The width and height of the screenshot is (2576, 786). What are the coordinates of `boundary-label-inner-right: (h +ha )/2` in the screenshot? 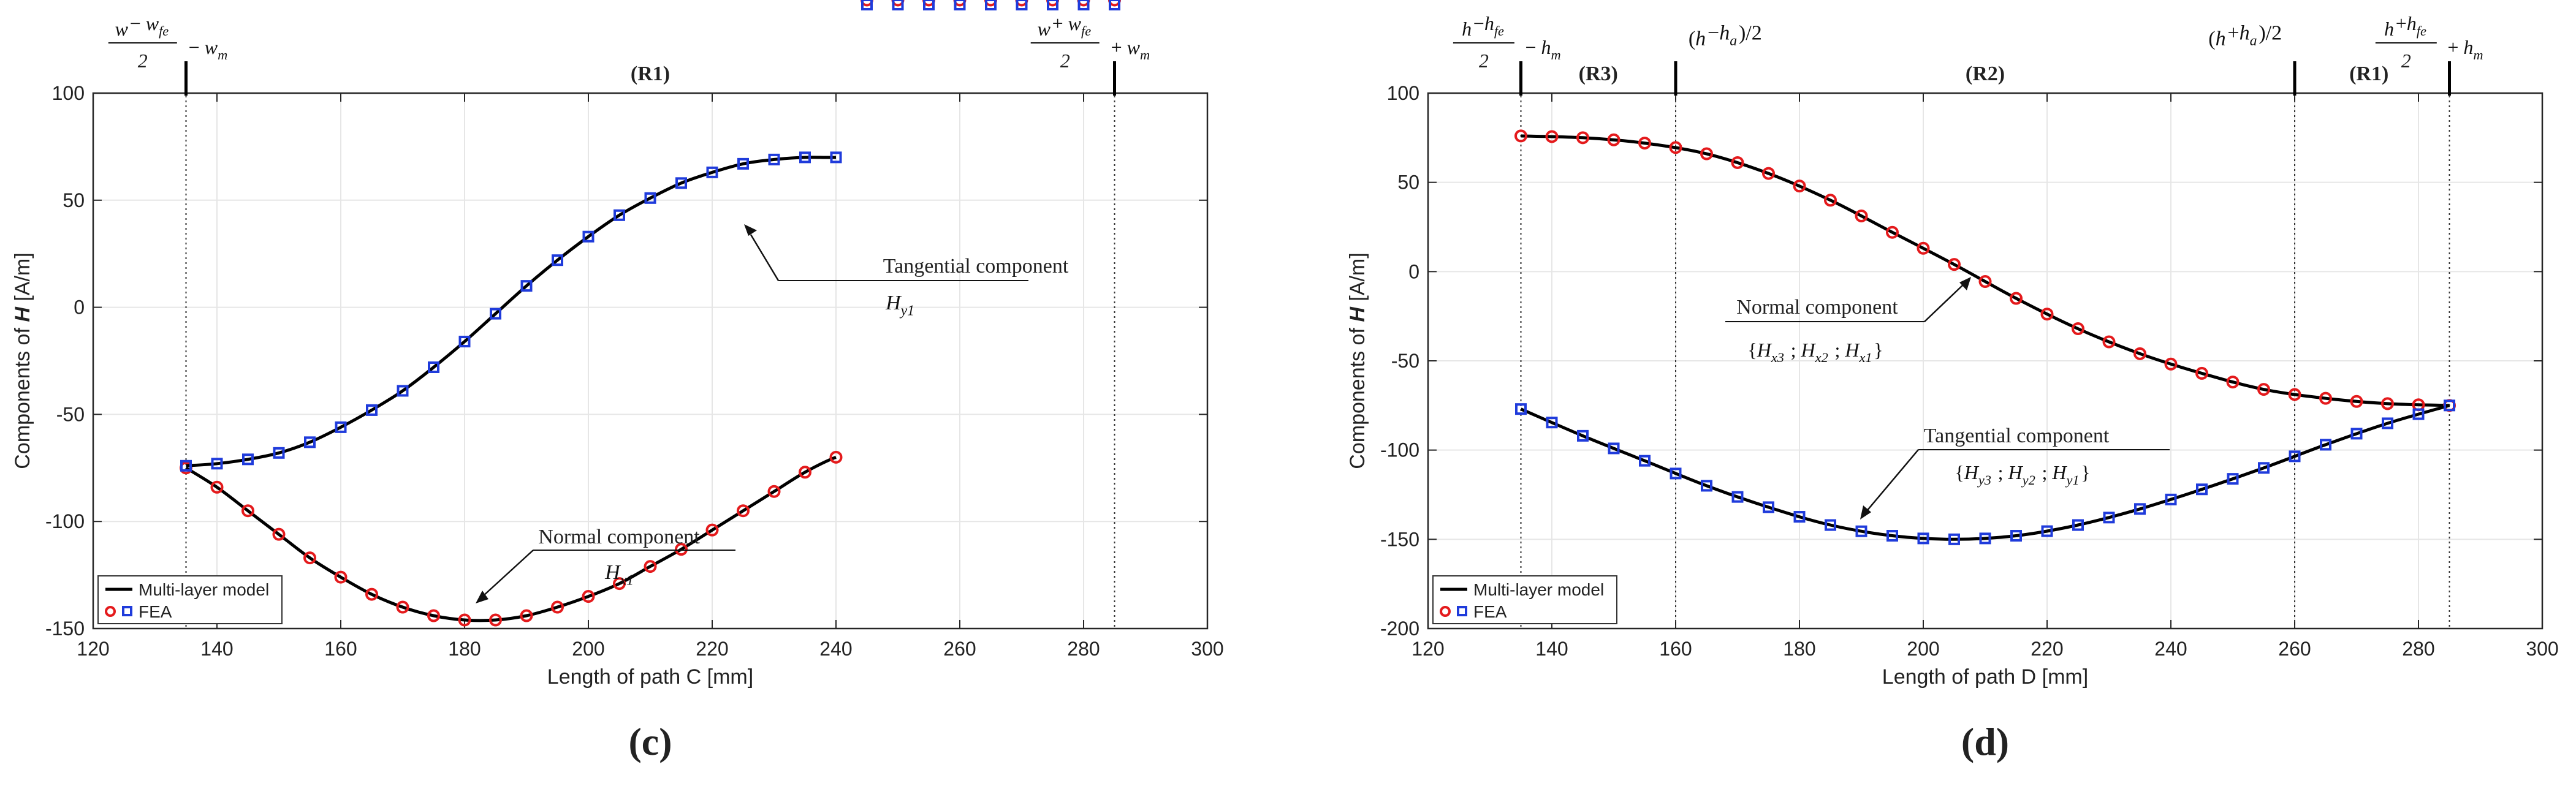 It's located at (2245, 35).